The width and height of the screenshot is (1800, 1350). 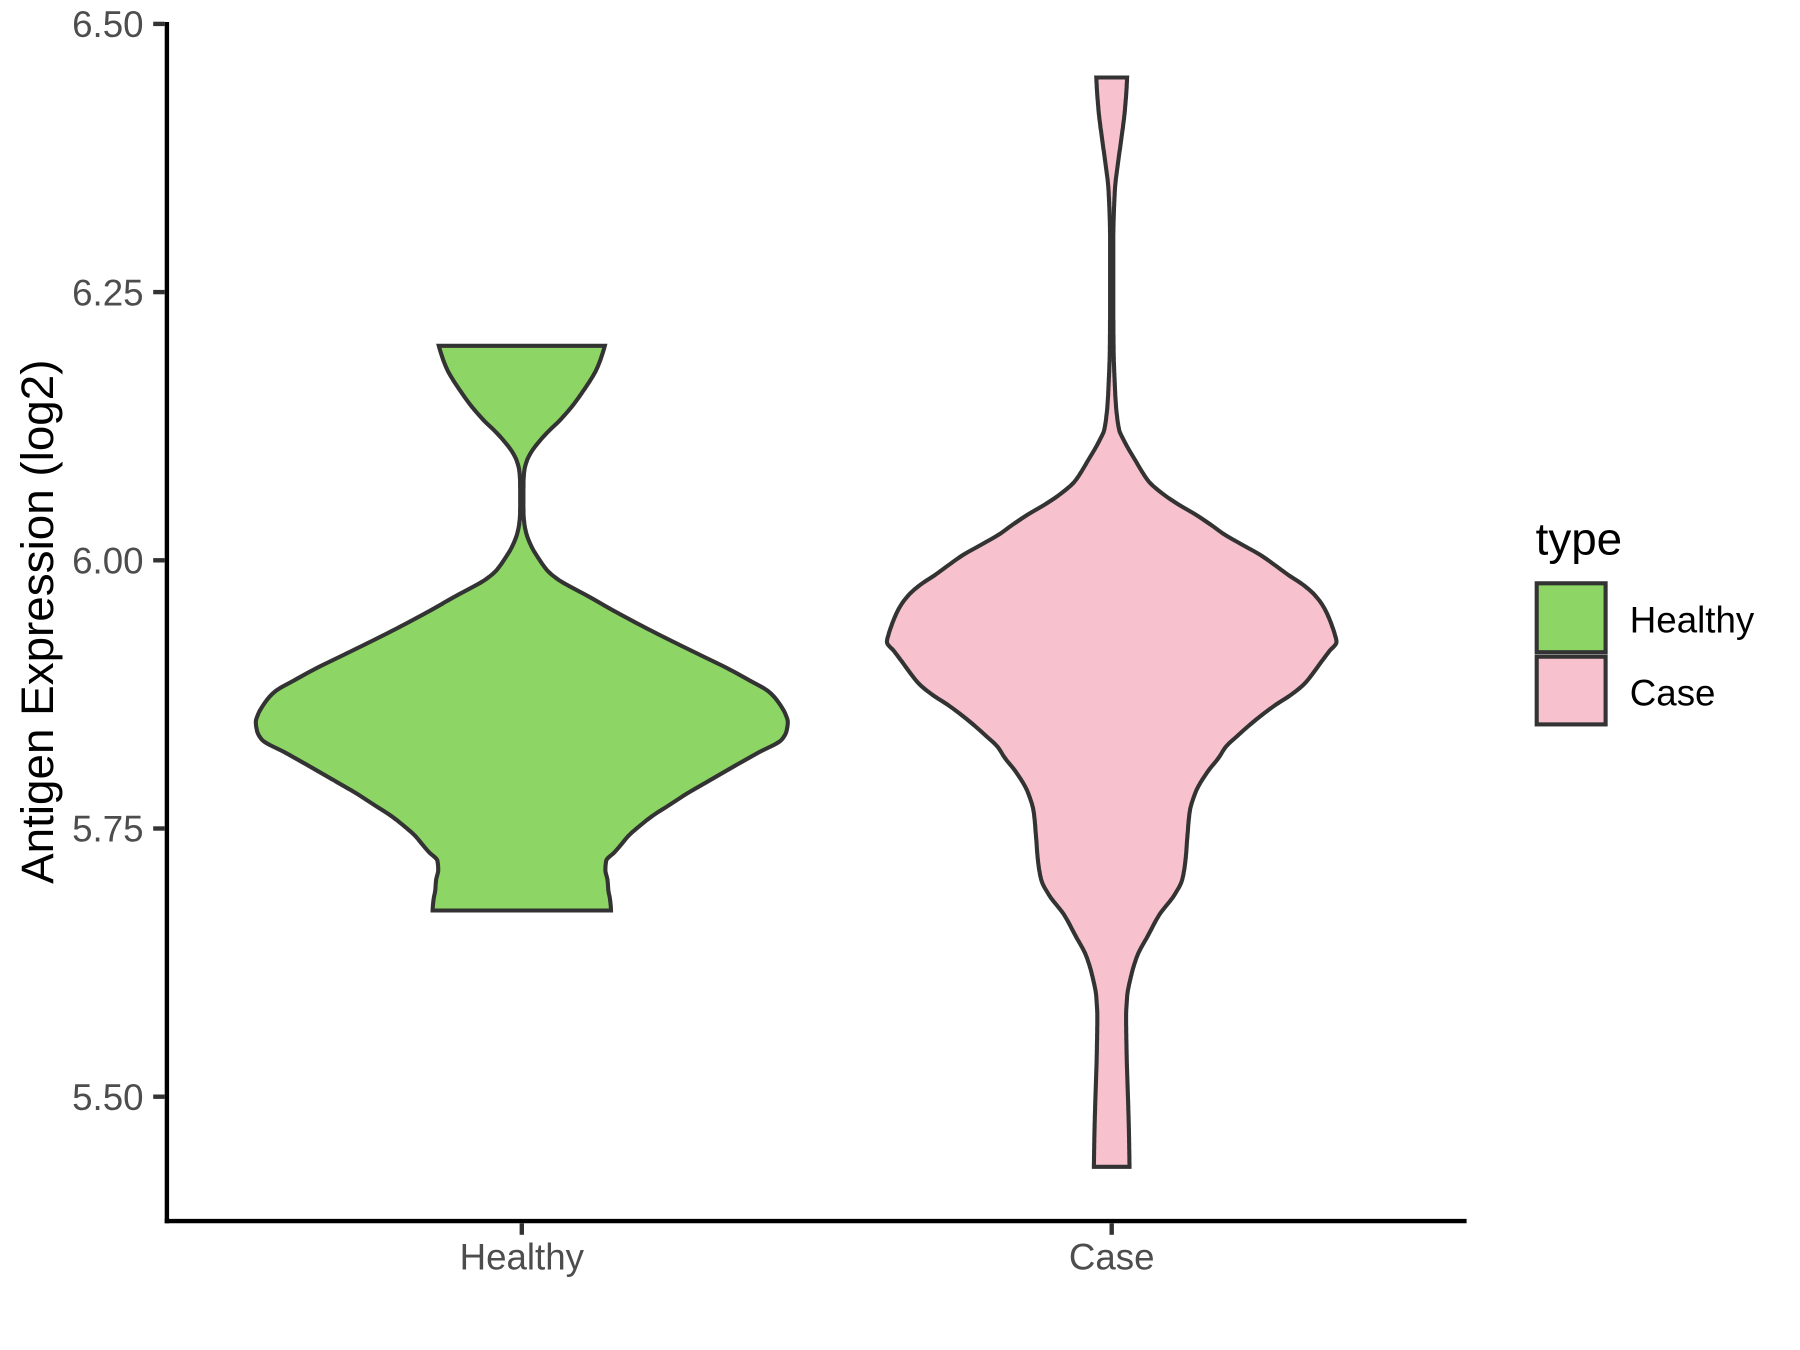 What do you see at coordinates (107, 292) in the screenshot?
I see `svg-text: 6.25` at bounding box center [107, 292].